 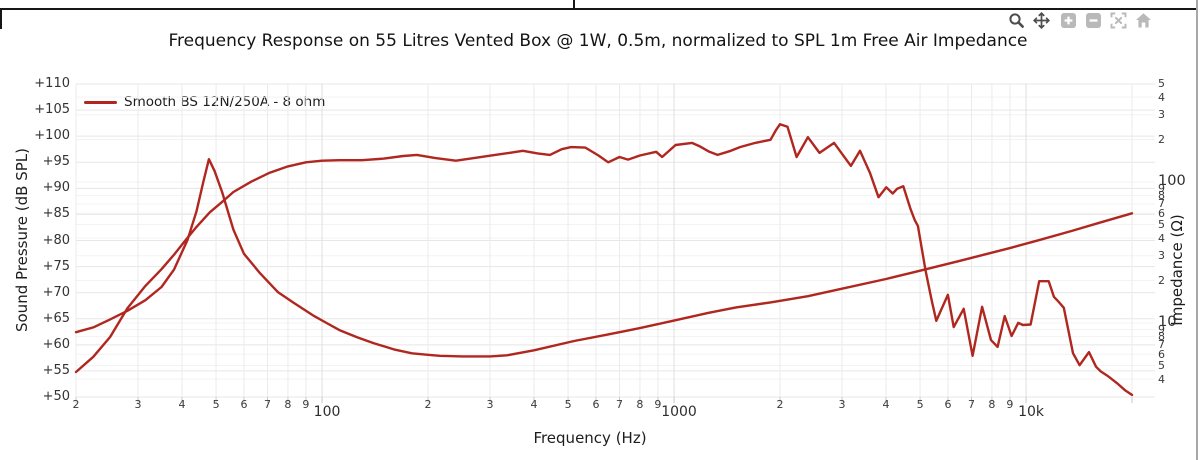 What do you see at coordinates (1197, 230) in the screenshot?
I see `frame-right-border` at bounding box center [1197, 230].